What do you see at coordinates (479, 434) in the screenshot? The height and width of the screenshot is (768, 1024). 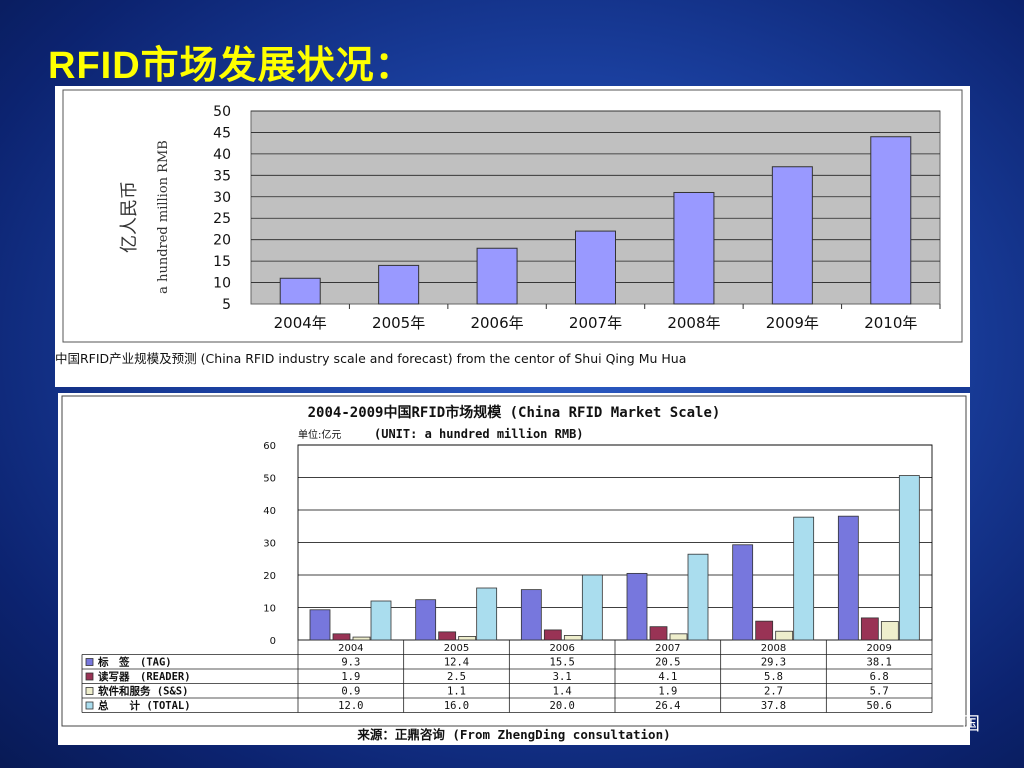 I see `chart-2-unit-label-en: (UNIT: a hundred million RMB)` at bounding box center [479, 434].